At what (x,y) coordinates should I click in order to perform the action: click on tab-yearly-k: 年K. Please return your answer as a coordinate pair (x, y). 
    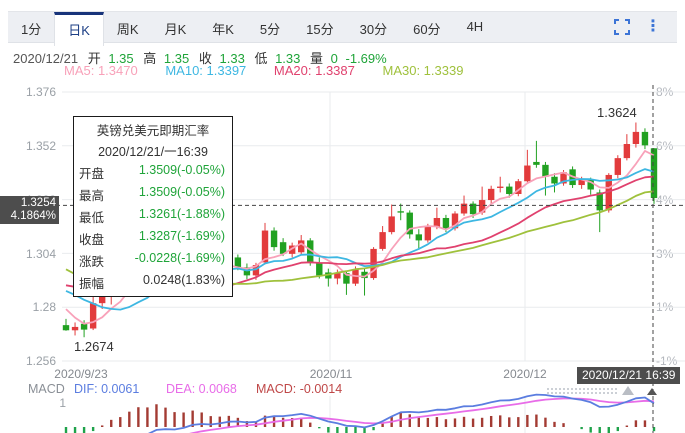
    Looking at the image, I should click on (223, 29).